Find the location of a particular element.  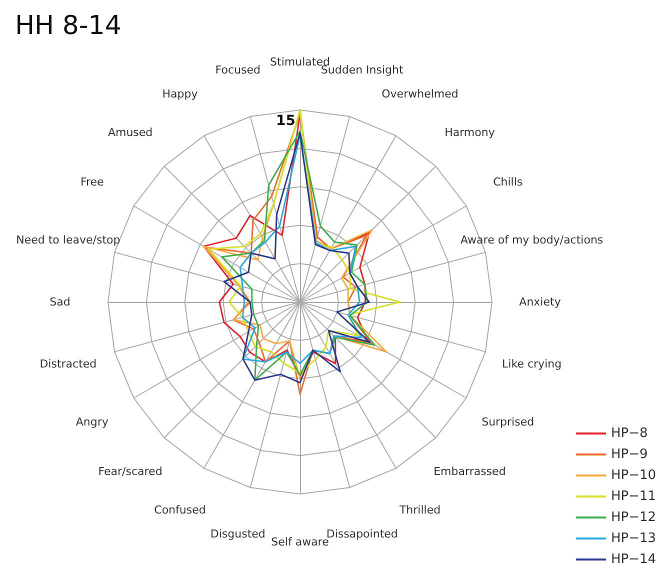

spoke-label: Overwhelmed is located at coordinates (420, 94).